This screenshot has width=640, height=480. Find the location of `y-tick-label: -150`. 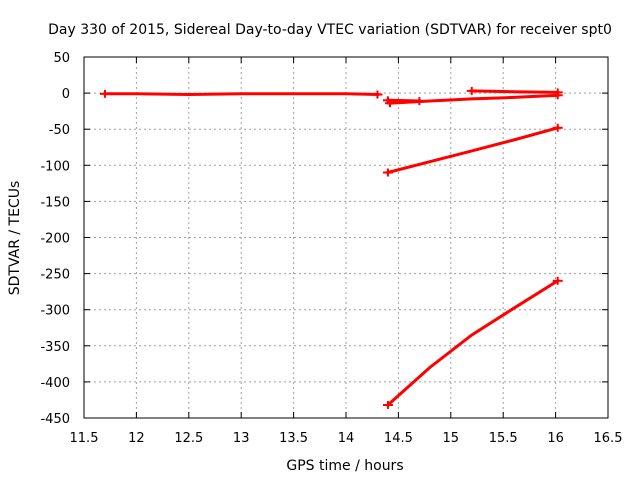

y-tick-label: -150 is located at coordinates (55, 202).